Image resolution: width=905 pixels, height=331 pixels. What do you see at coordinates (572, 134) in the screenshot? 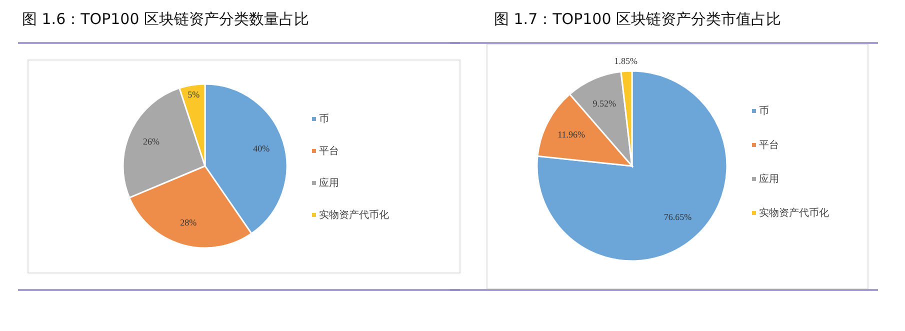
I see `data-label: 11.96%` at bounding box center [572, 134].